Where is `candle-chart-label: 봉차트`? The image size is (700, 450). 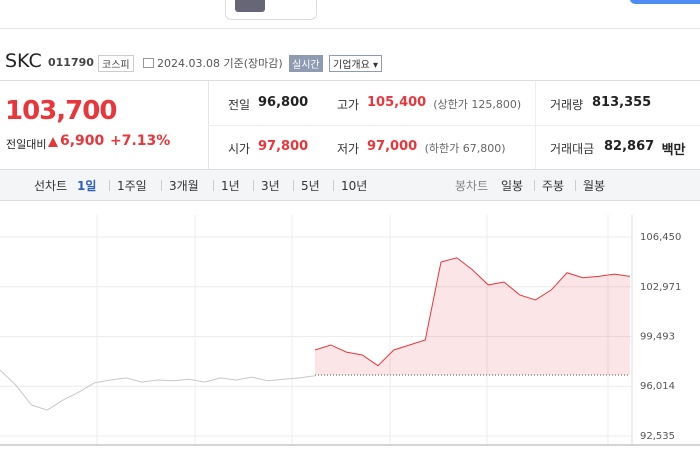
candle-chart-label: 봉차트 is located at coordinates (472, 186).